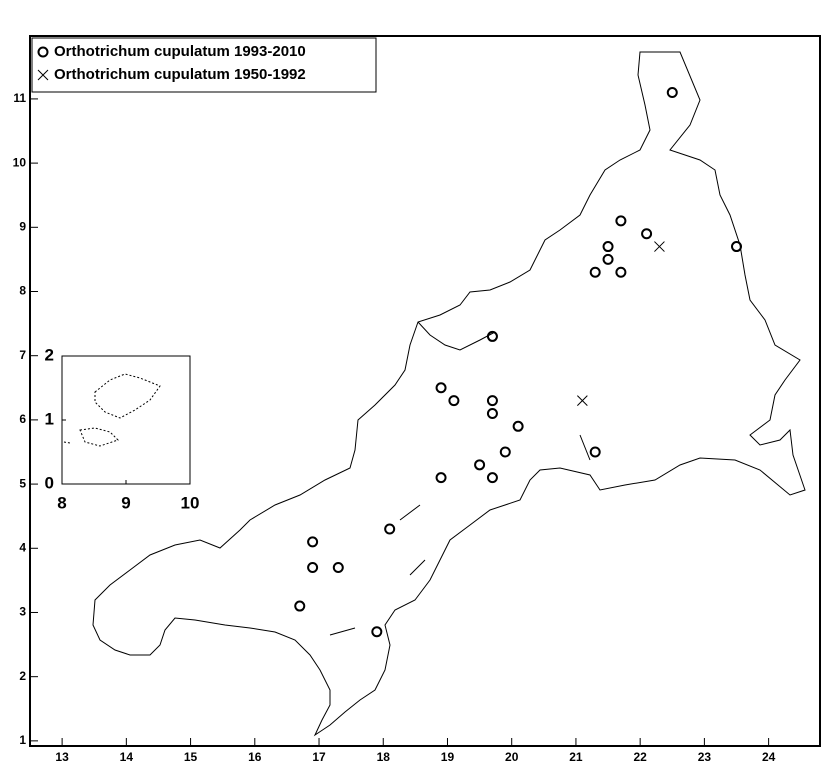 The width and height of the screenshot is (838, 773). I want to click on y-tick-label: 11, so click(19, 98).